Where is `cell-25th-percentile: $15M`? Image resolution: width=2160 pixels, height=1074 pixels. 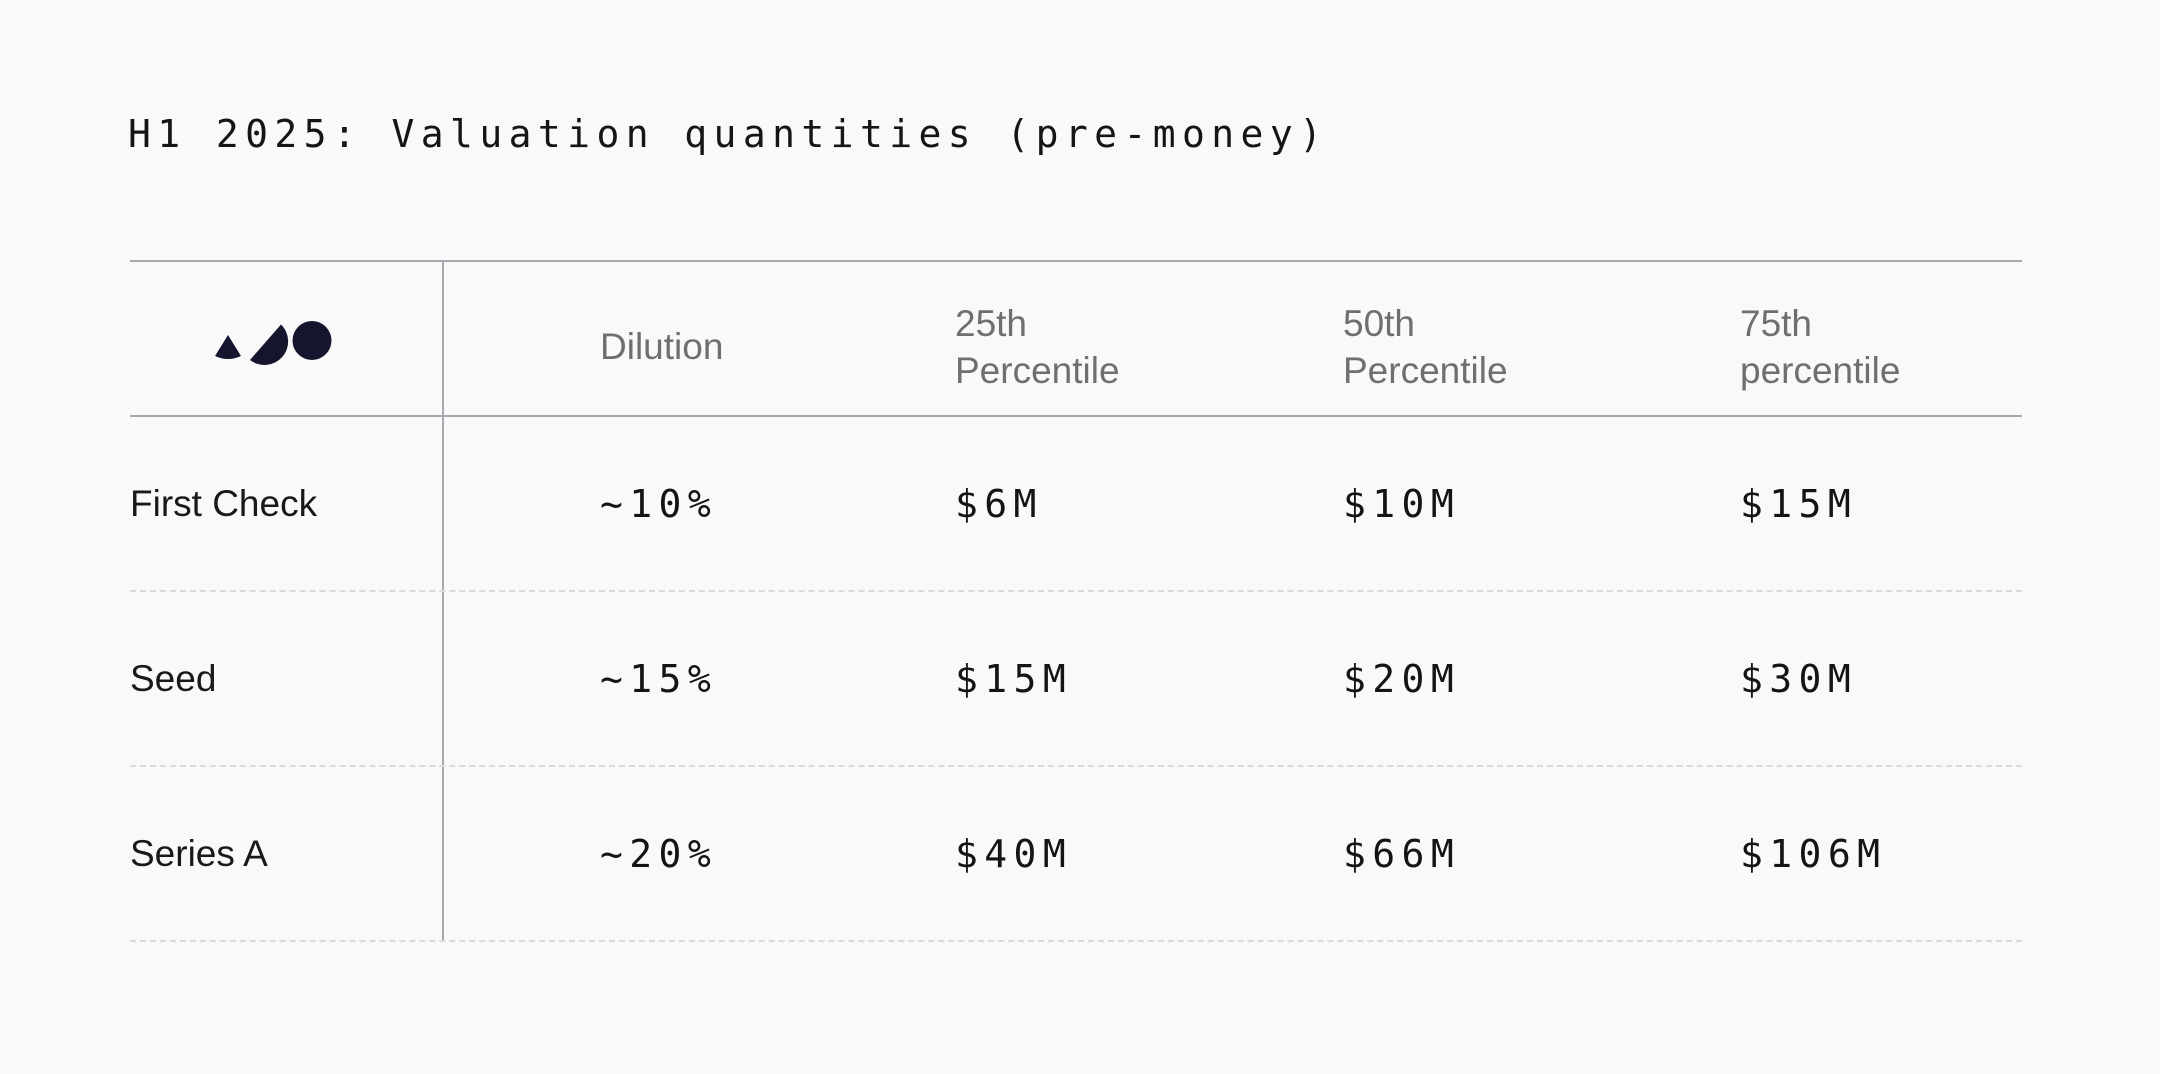
cell-25th-percentile: $15M is located at coordinates (1014, 678).